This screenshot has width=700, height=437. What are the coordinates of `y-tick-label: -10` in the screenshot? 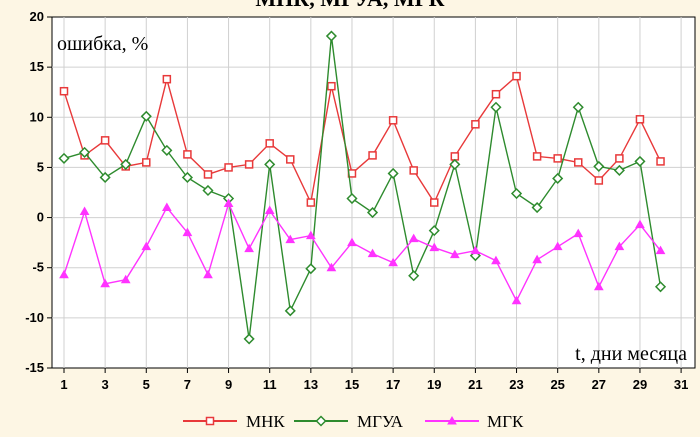 It's located at (34, 317).